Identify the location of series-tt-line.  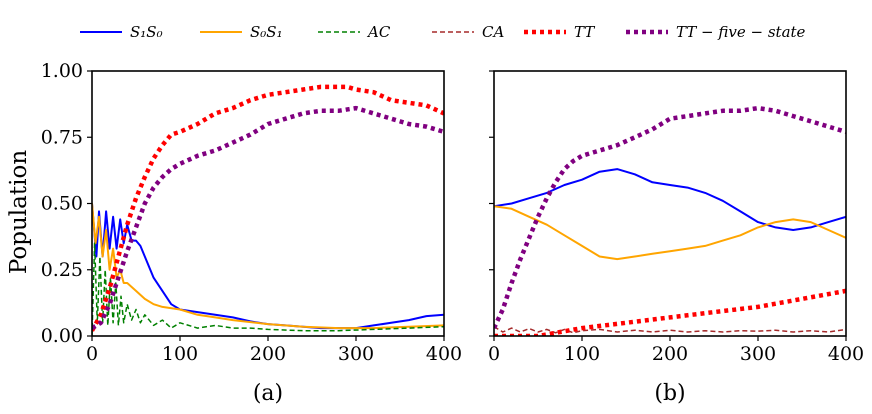
(670, 312).